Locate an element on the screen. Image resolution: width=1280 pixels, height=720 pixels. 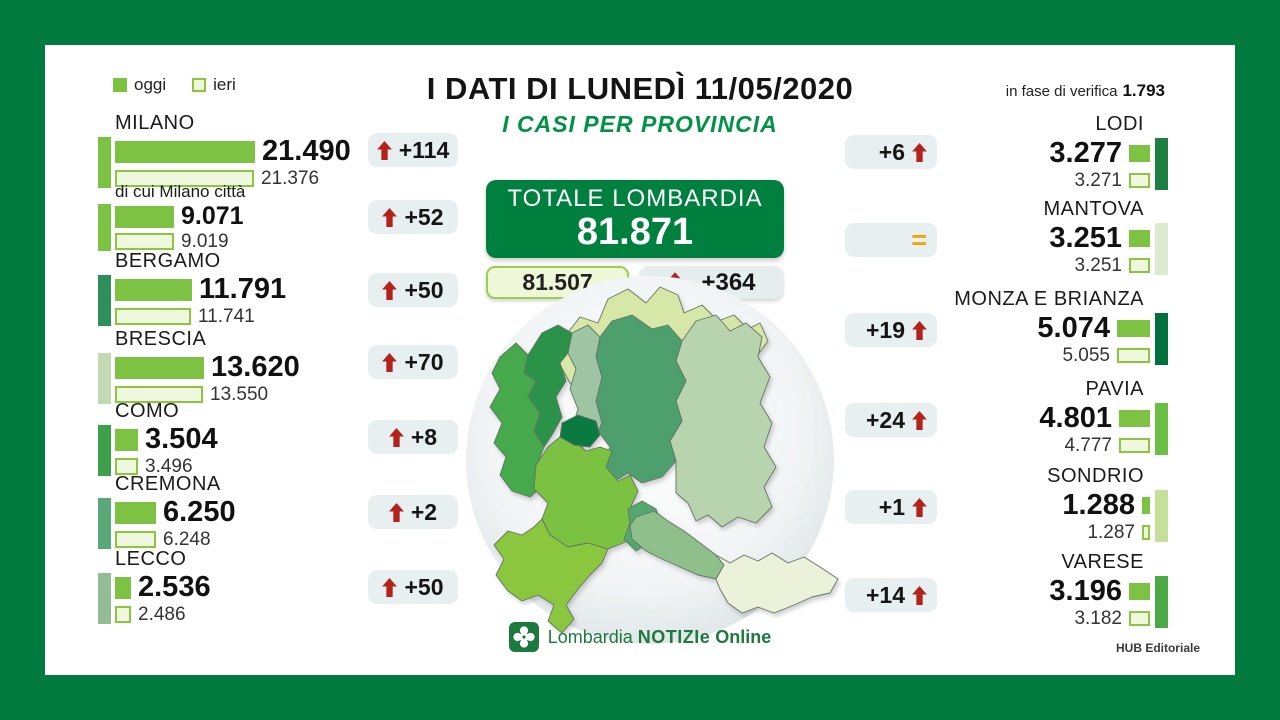
province-block-mantova: MANTOVA 3.251 3.251 is located at coordinates (1105, 236).